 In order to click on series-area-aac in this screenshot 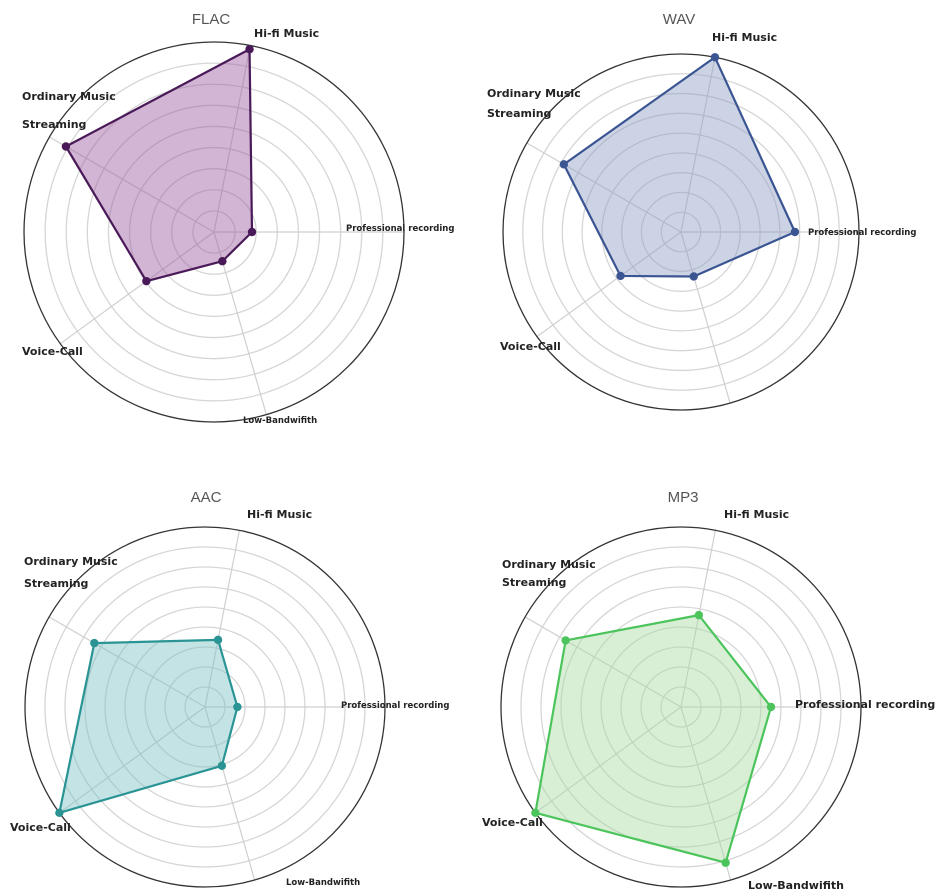, I will do `click(148, 726)`.